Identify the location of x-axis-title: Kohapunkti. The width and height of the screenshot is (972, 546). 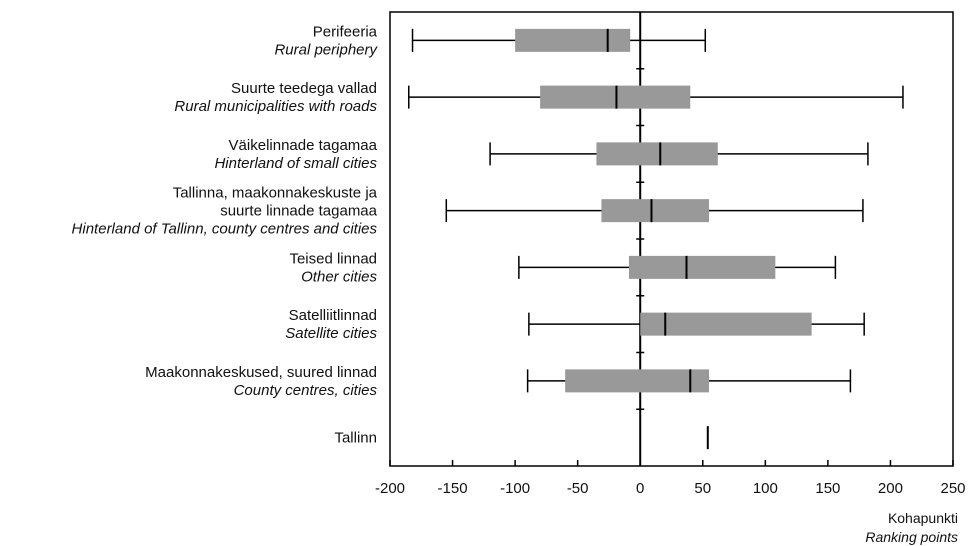
(923, 518).